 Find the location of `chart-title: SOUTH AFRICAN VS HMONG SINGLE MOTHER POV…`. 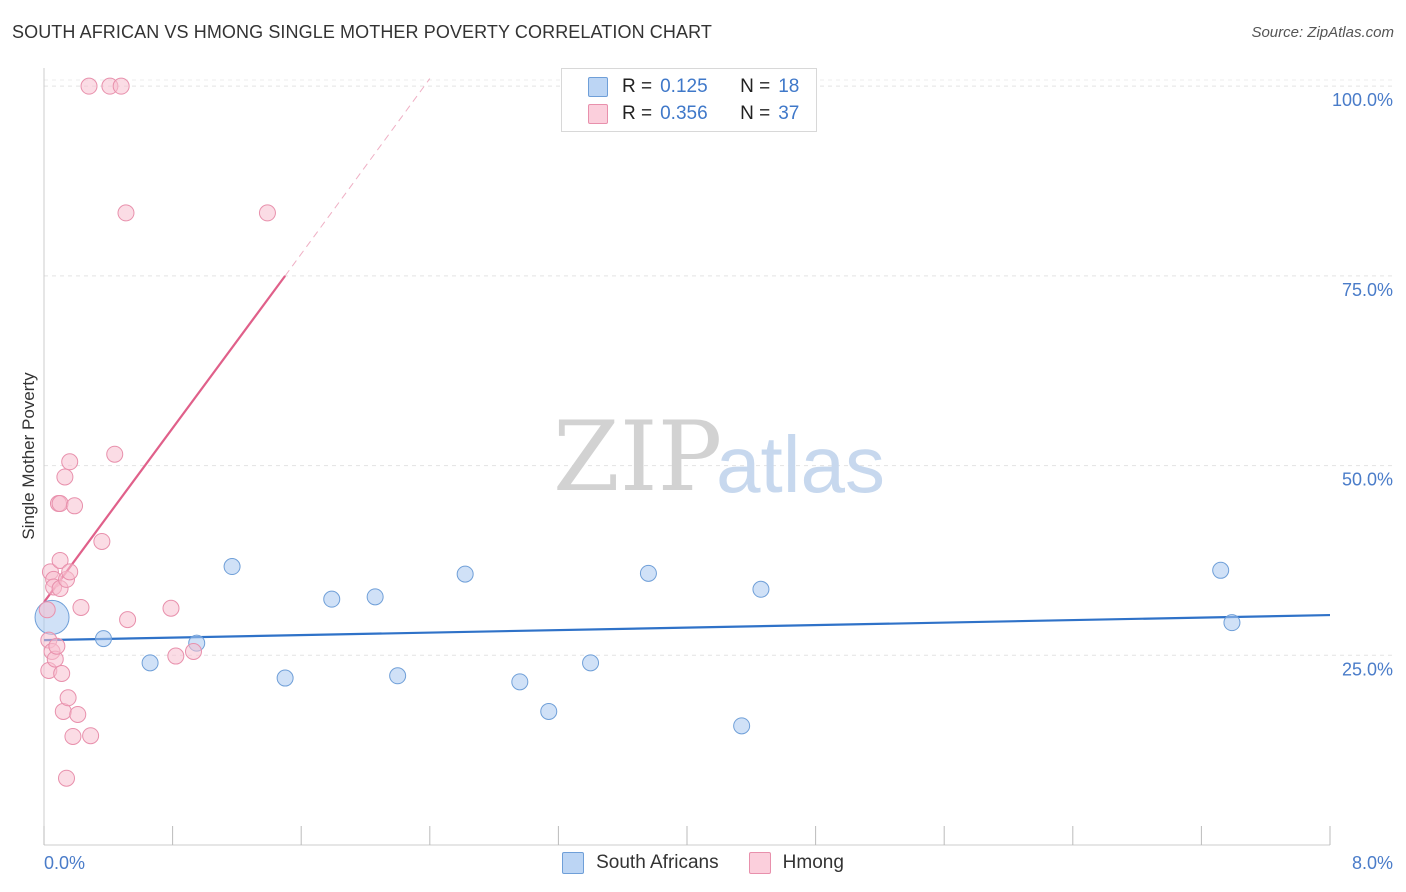

chart-title: SOUTH AFRICAN VS HMONG SINGLE MOTHER POV… is located at coordinates (362, 32).